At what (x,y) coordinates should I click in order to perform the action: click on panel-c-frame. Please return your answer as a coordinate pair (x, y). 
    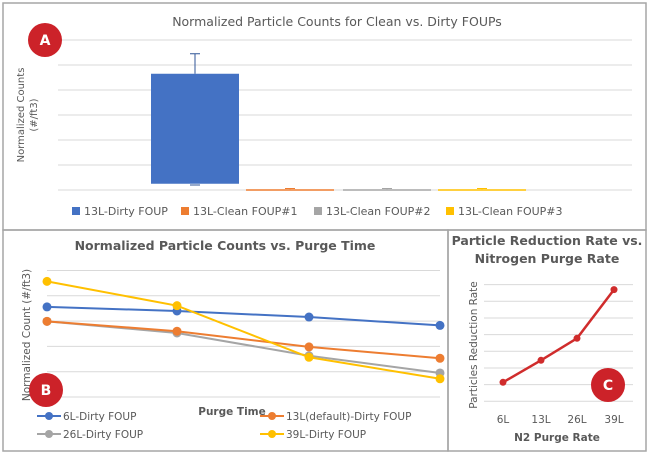
    Looking at the image, I should click on (547, 340).